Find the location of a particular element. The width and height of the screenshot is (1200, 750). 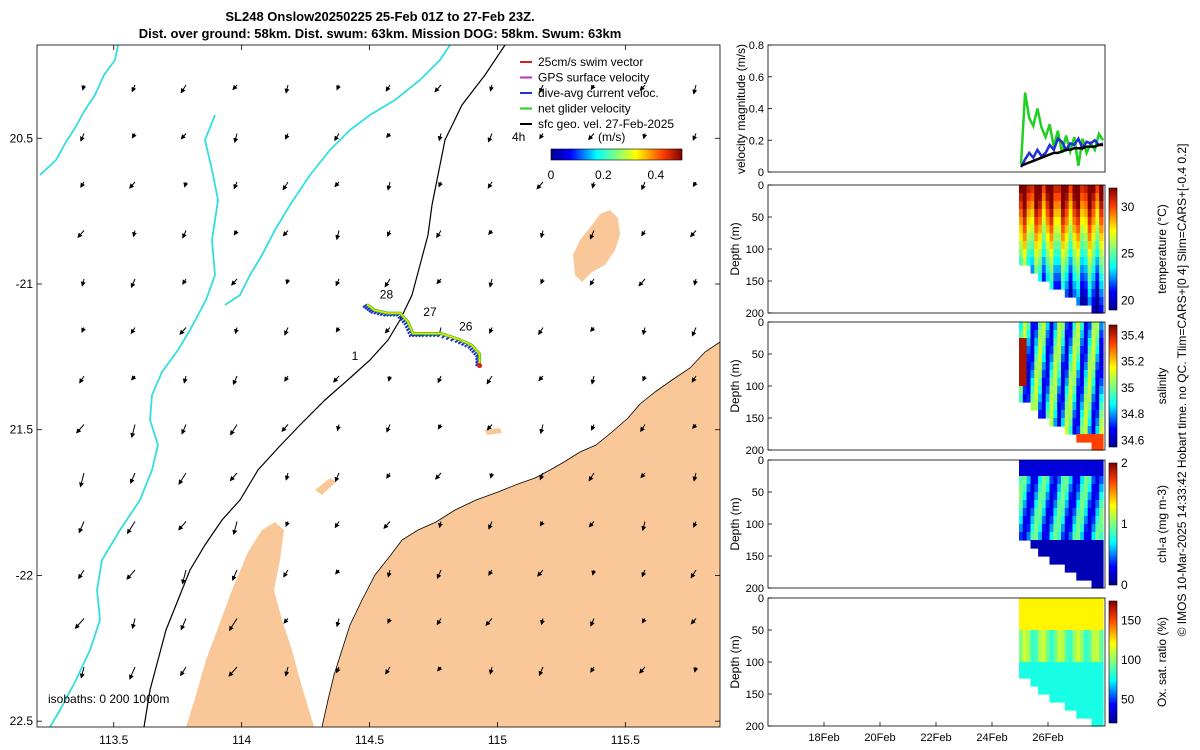

profile-colorbar-tick: 35.2 is located at coordinates (1133, 362).